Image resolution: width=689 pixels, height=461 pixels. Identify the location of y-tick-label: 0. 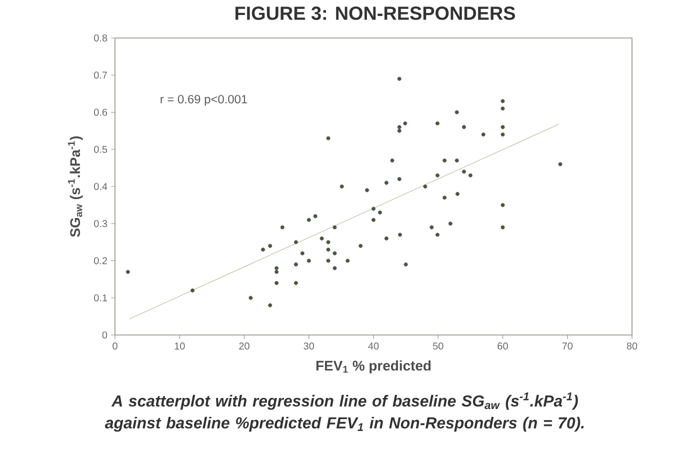
(105, 335).